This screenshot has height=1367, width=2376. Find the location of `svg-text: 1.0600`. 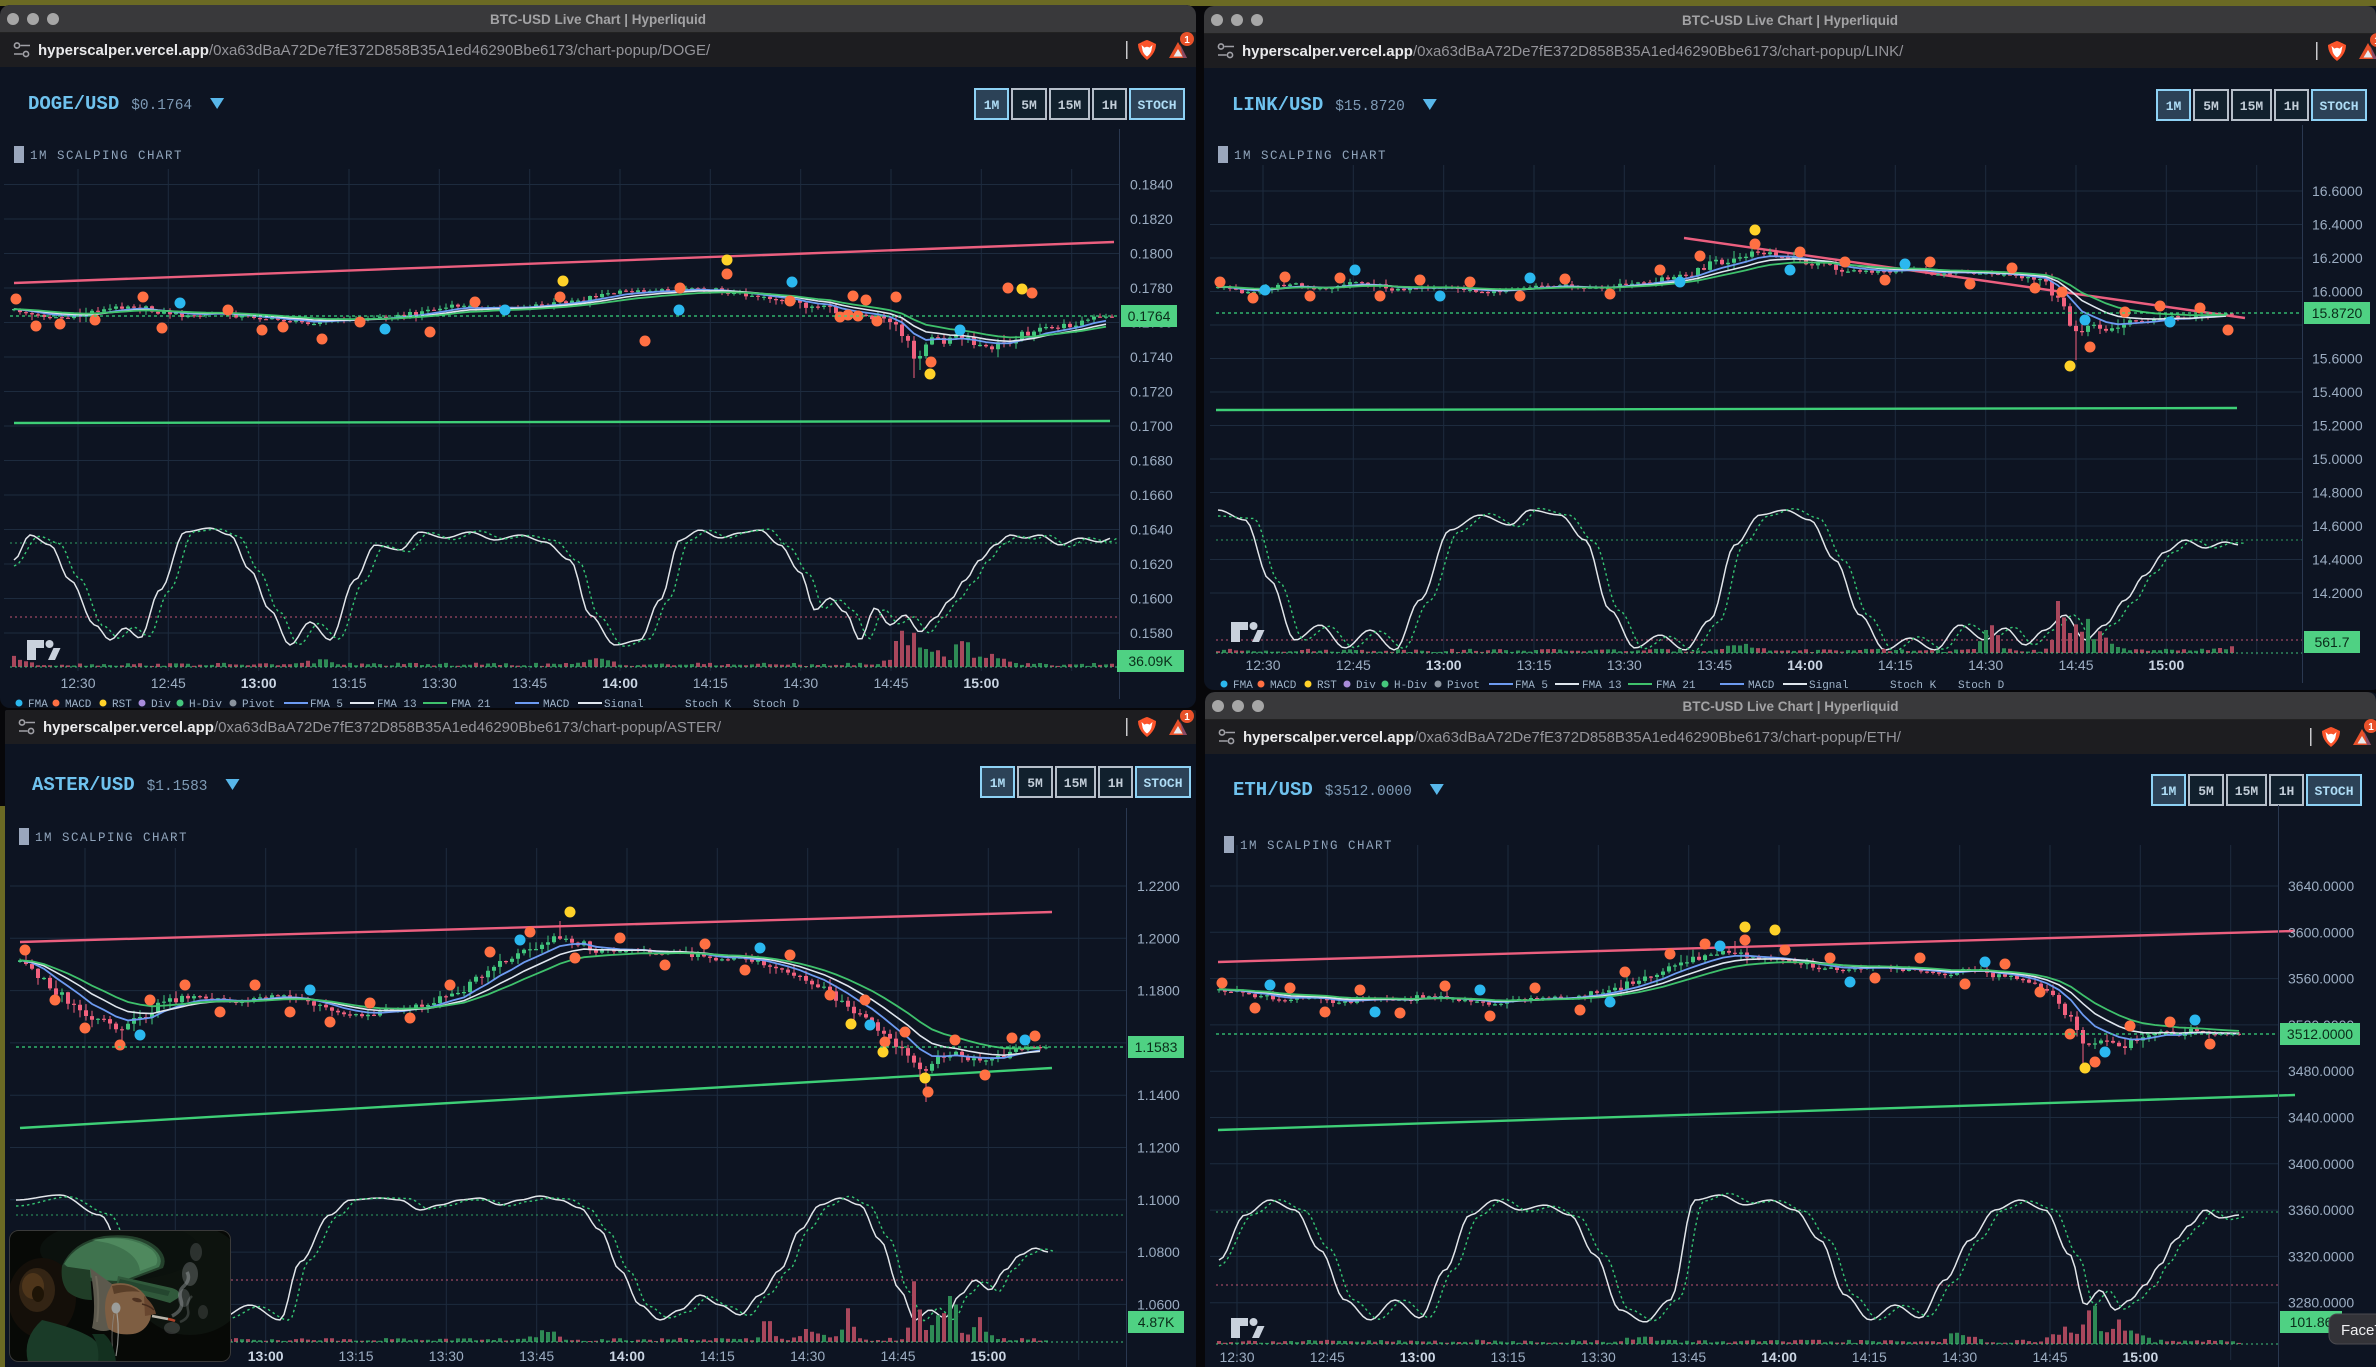

svg-text: 1.0600 is located at coordinates (1158, 1304).